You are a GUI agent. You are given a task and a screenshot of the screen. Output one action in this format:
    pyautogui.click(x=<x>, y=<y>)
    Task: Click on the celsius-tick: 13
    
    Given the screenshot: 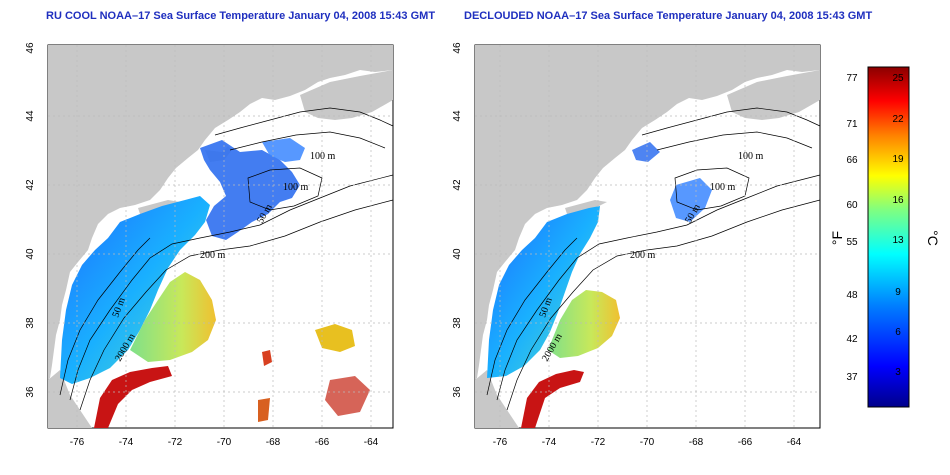 What is the action you would take?
    pyautogui.click(x=898, y=240)
    